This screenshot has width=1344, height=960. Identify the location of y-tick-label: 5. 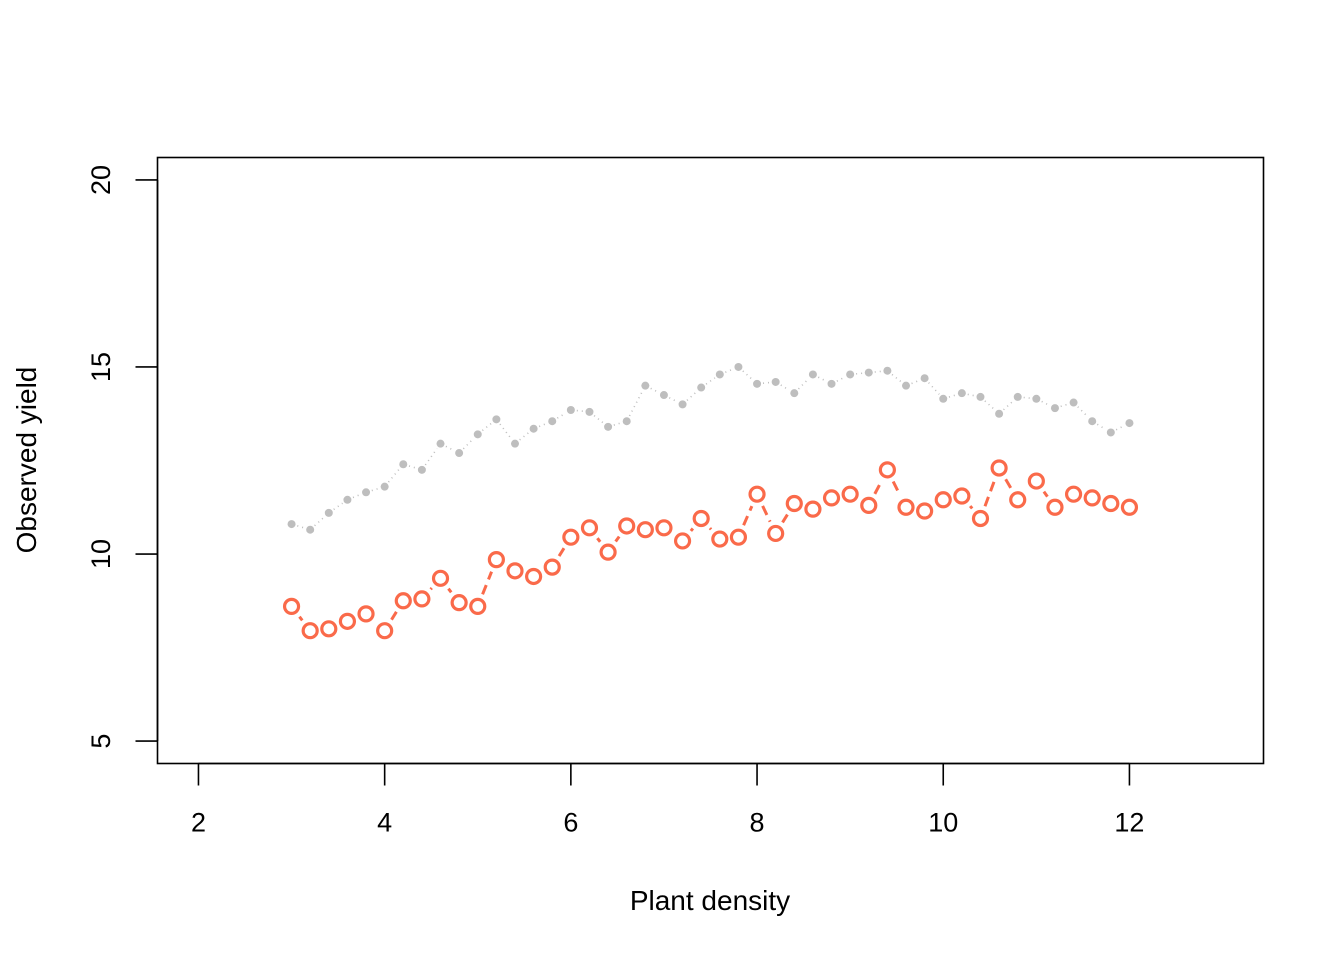
(101, 741).